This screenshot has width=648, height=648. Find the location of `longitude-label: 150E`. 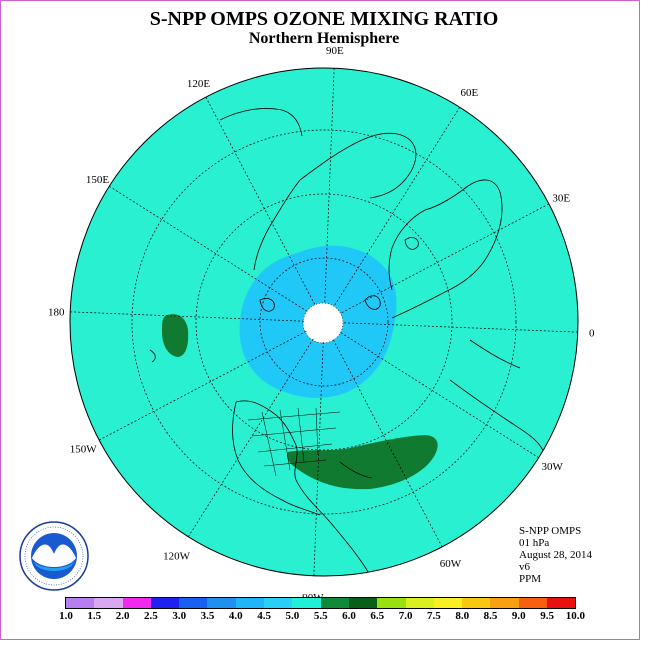

longitude-label: 150E is located at coordinates (98, 180).